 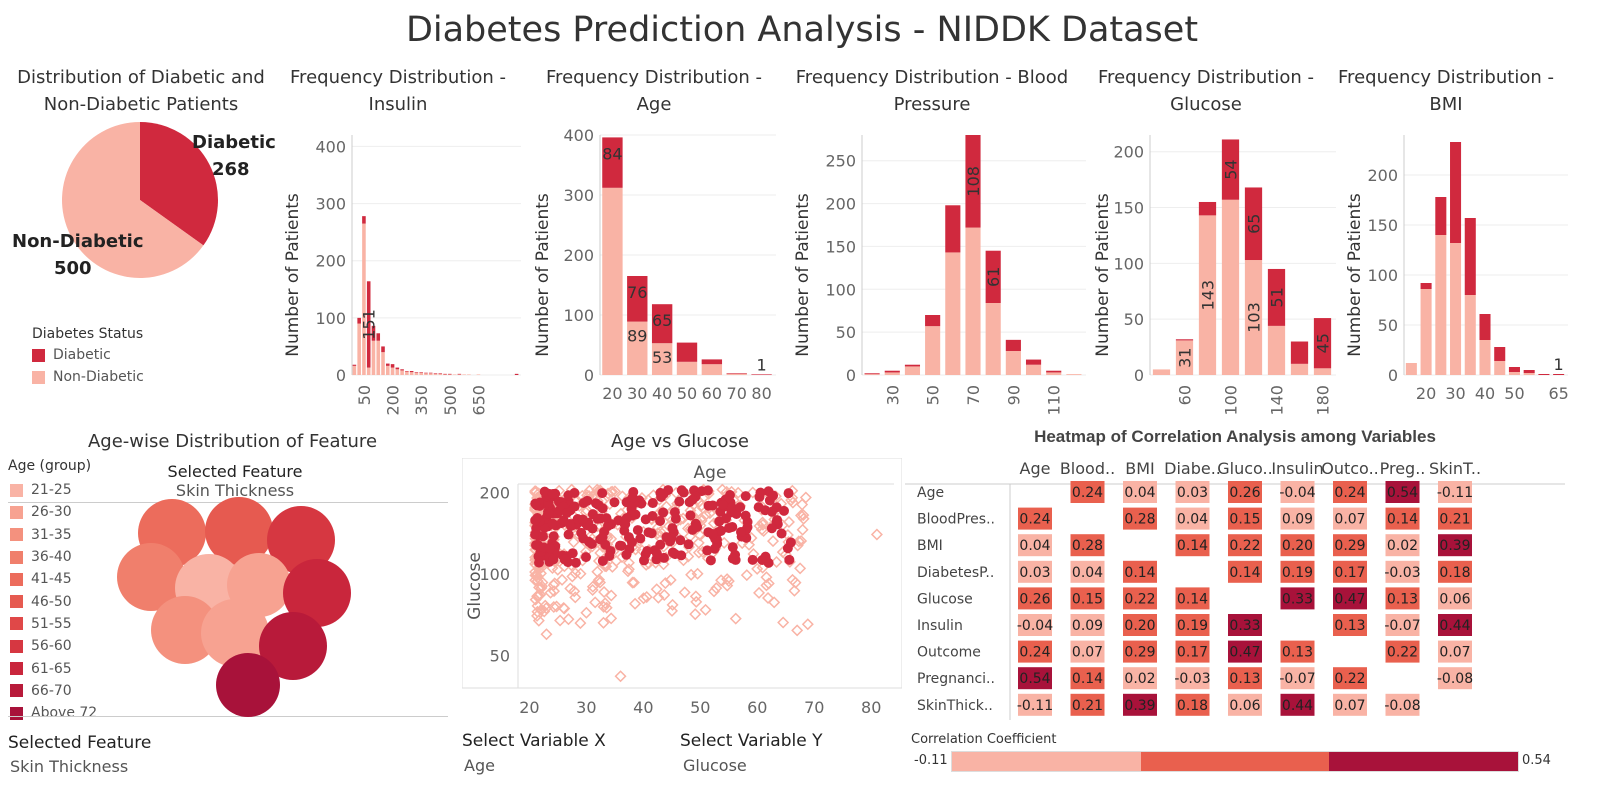 I want to click on age-group-legend-item: 56-60, so click(x=53, y=646).